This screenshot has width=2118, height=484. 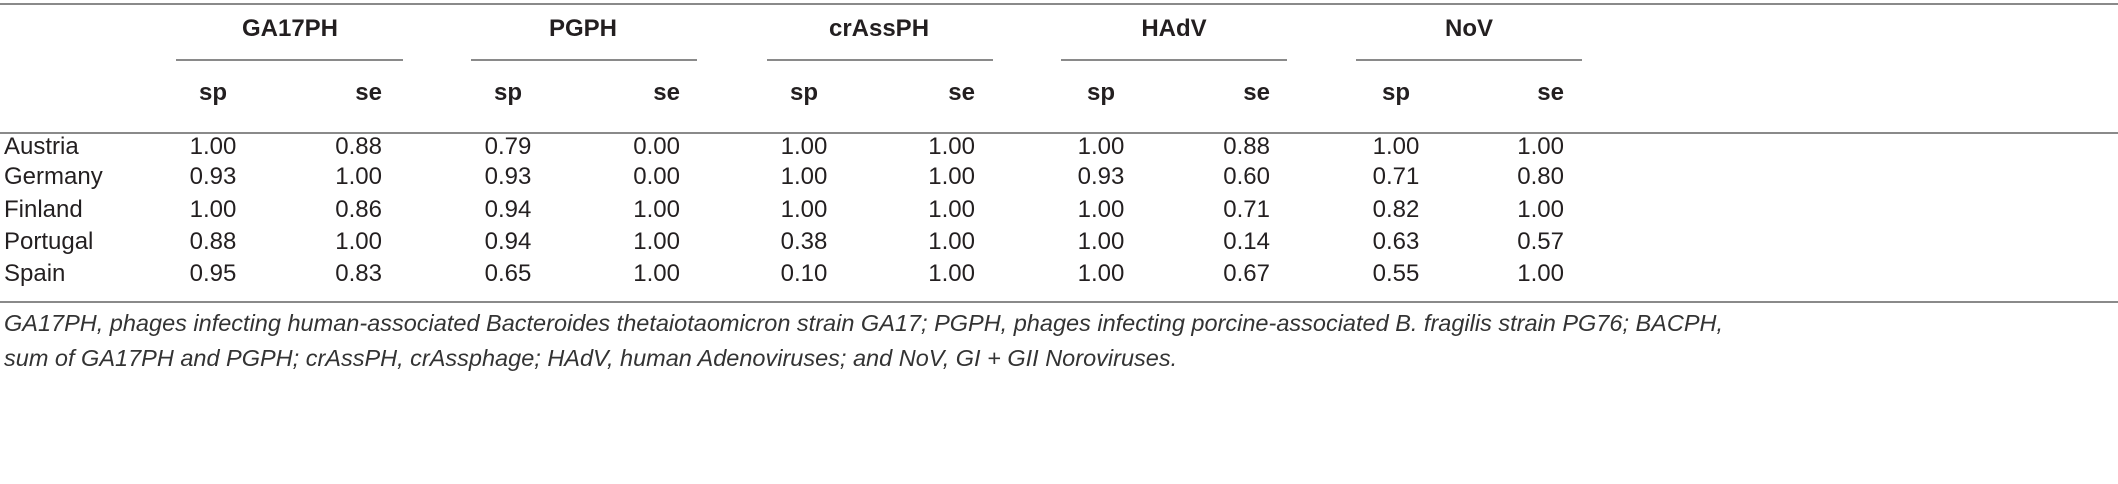 What do you see at coordinates (804, 273) in the screenshot?
I see `value-cell: 0.10` at bounding box center [804, 273].